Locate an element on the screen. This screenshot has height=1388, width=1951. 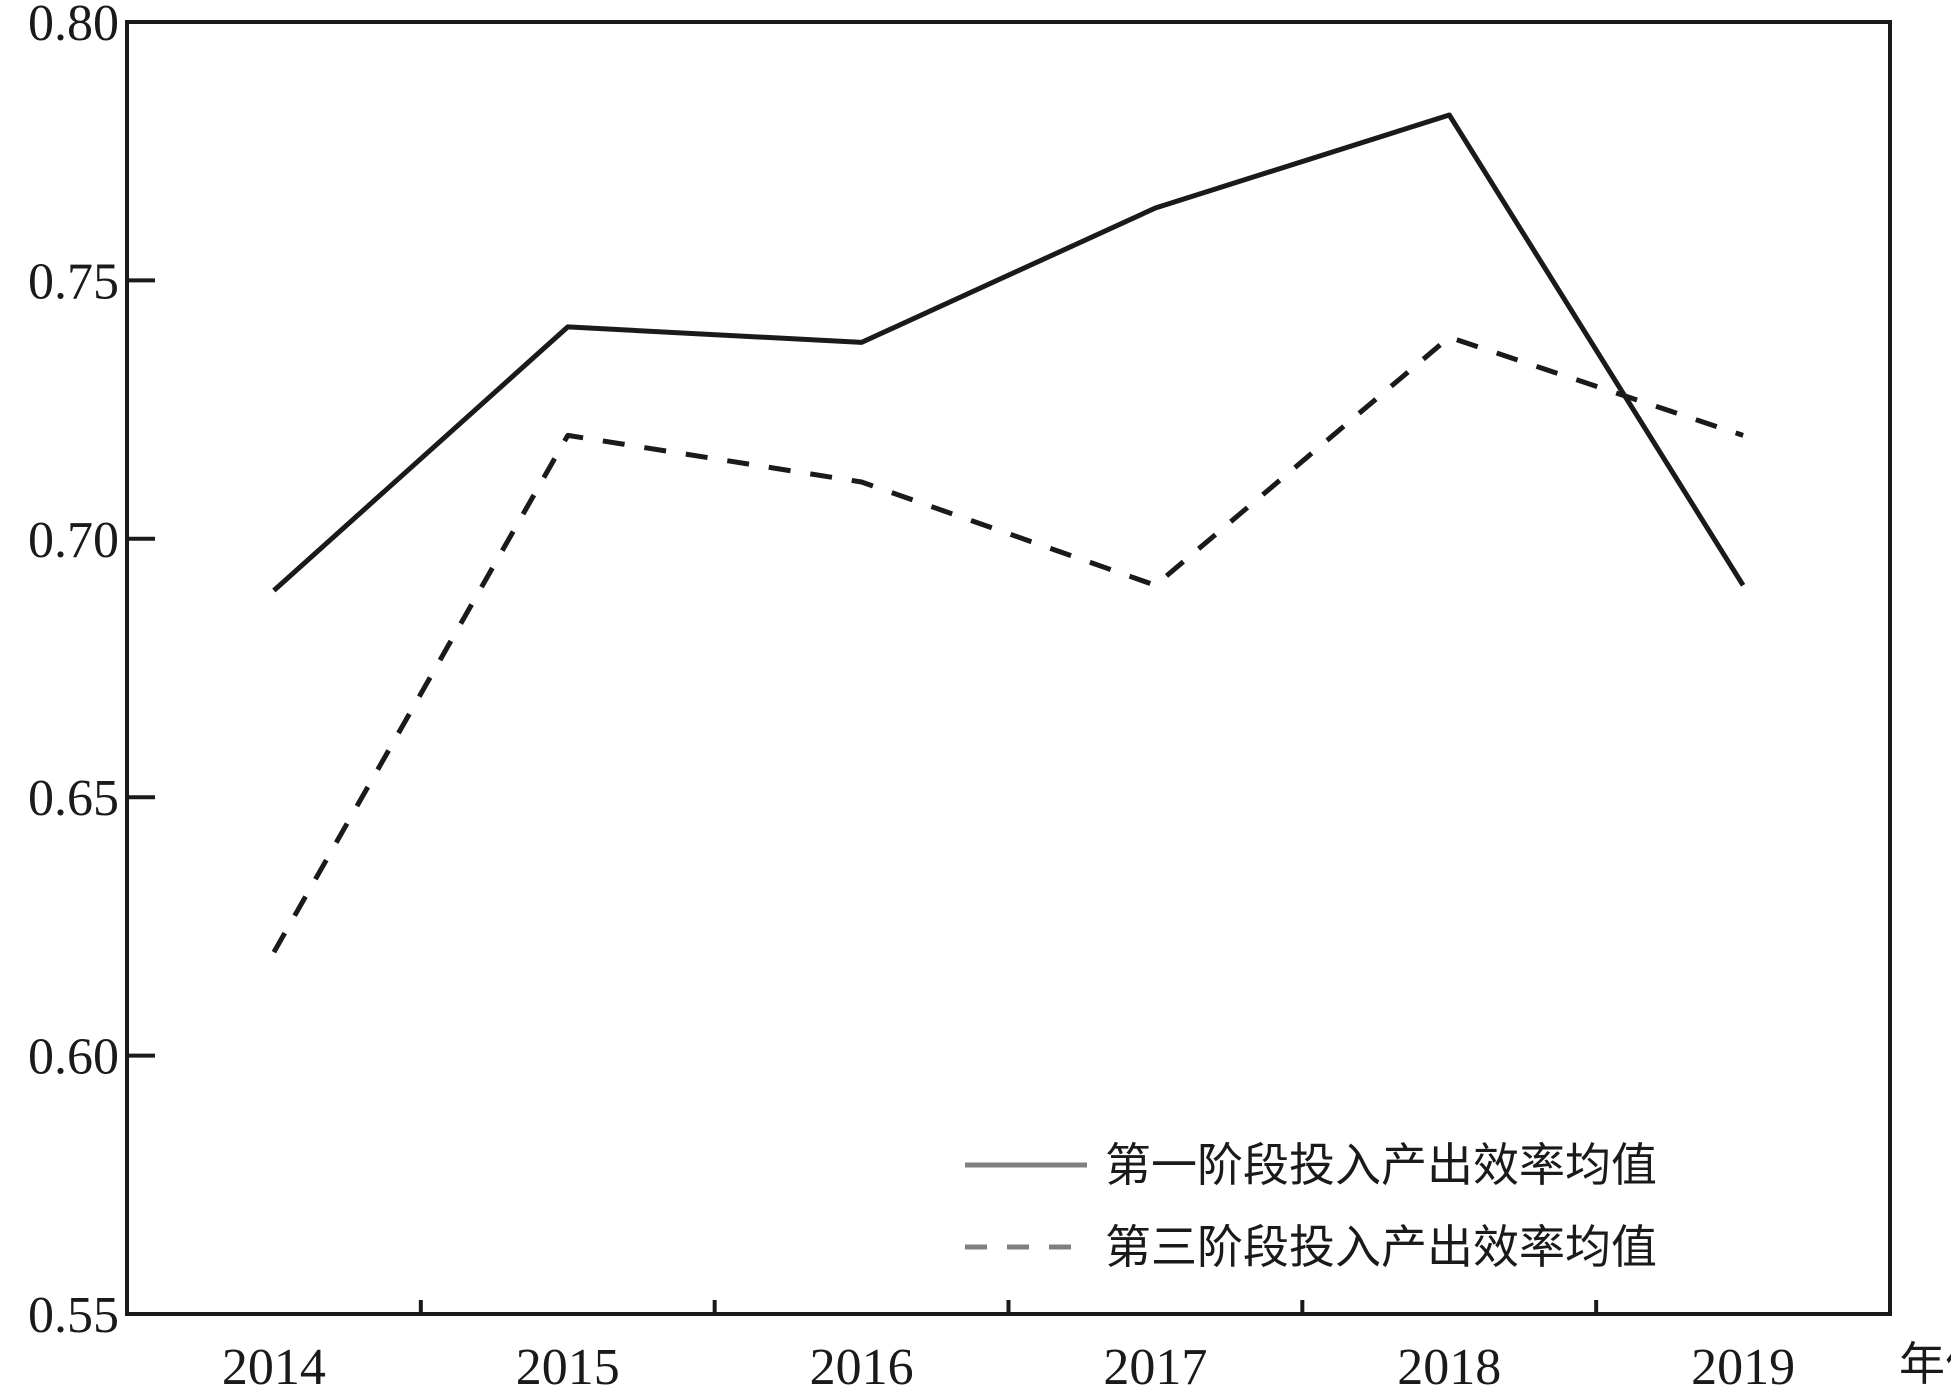
y-tick-label: 0.75 is located at coordinates (73, 281).